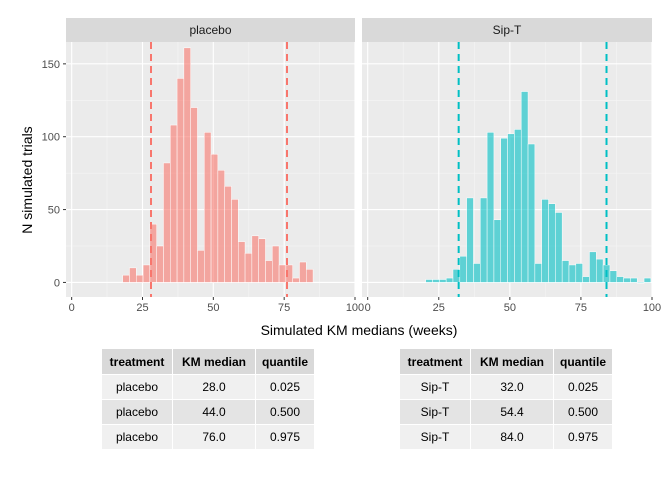 The height and width of the screenshot is (480, 672). Describe the element at coordinates (439, 308) in the screenshot. I see `x-tick-label: 25` at that location.